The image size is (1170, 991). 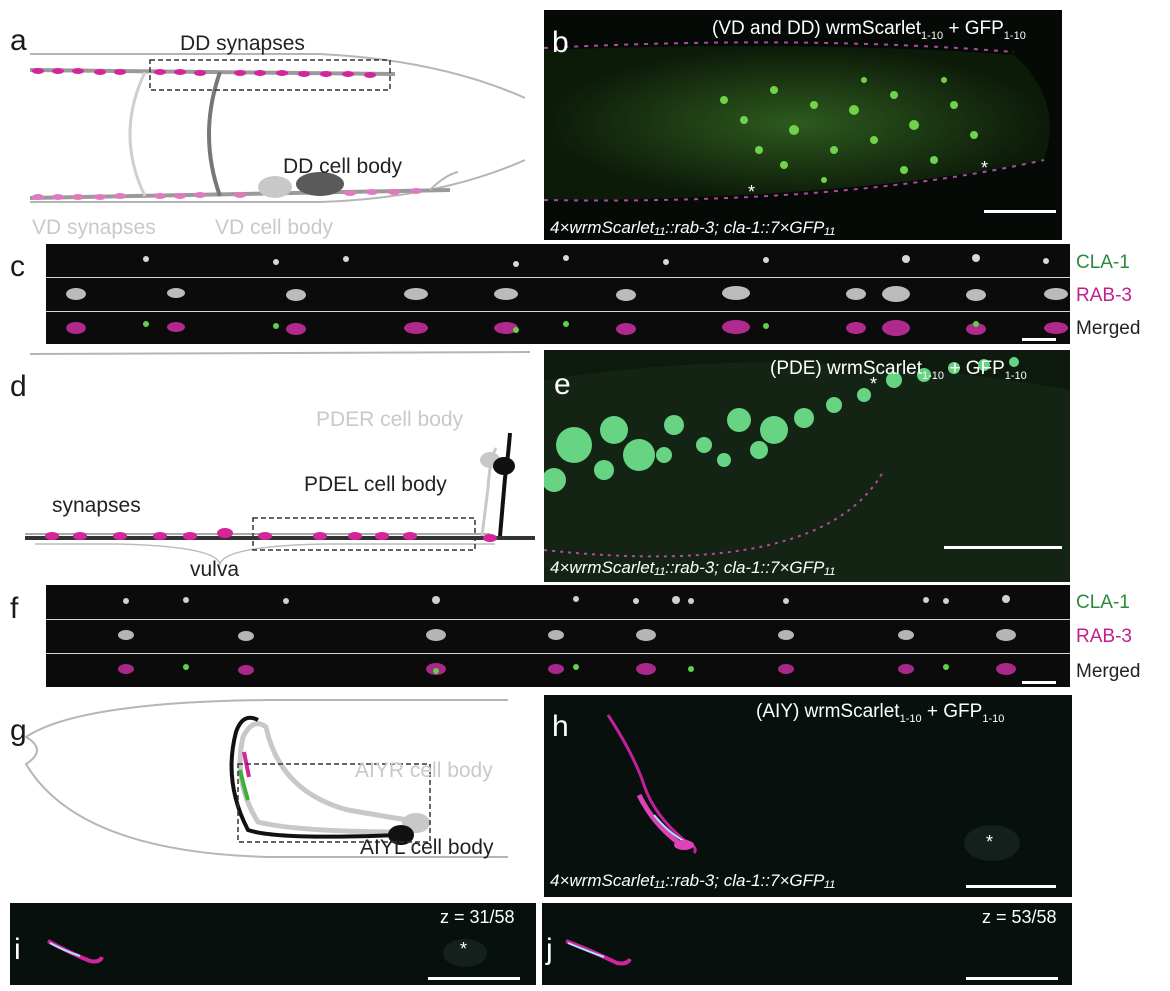 What do you see at coordinates (693, 567) in the screenshot?
I see `panel-e-genotype: 4×wrmScarlet₁₁::rab-3; cla-1::7×GFP₁₁` at bounding box center [693, 567].